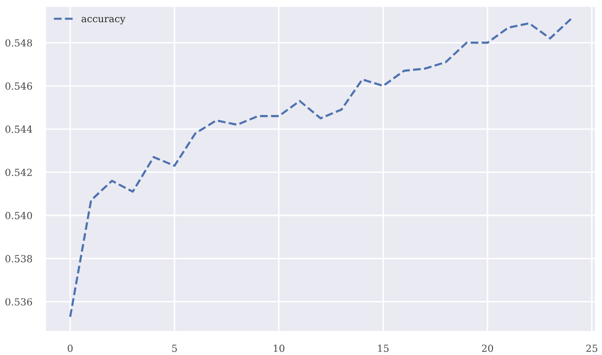 The image size is (602, 355). What do you see at coordinates (18, 302) in the screenshot?
I see `y-tick-label: 0.536` at bounding box center [18, 302].